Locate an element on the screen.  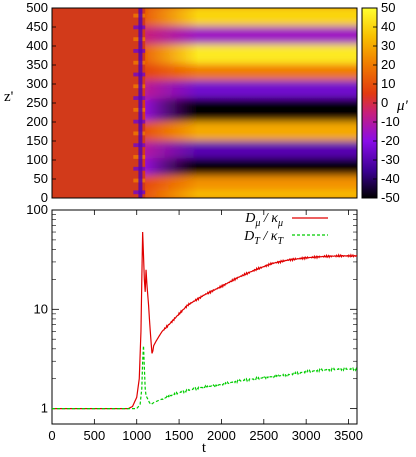
heatmap-y-ticks: 0 50 100 150 200 250 300 350 400 450 500 is located at coordinates (41, 102).